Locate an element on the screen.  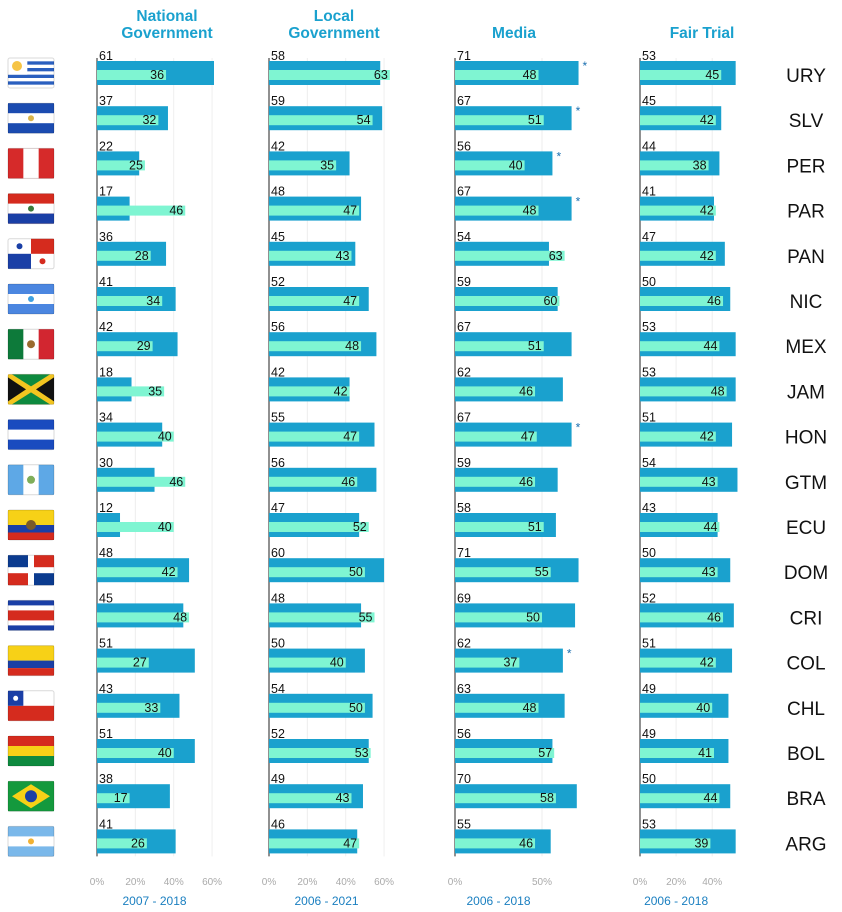
label-last-period: 32 is located at coordinates (149, 120).